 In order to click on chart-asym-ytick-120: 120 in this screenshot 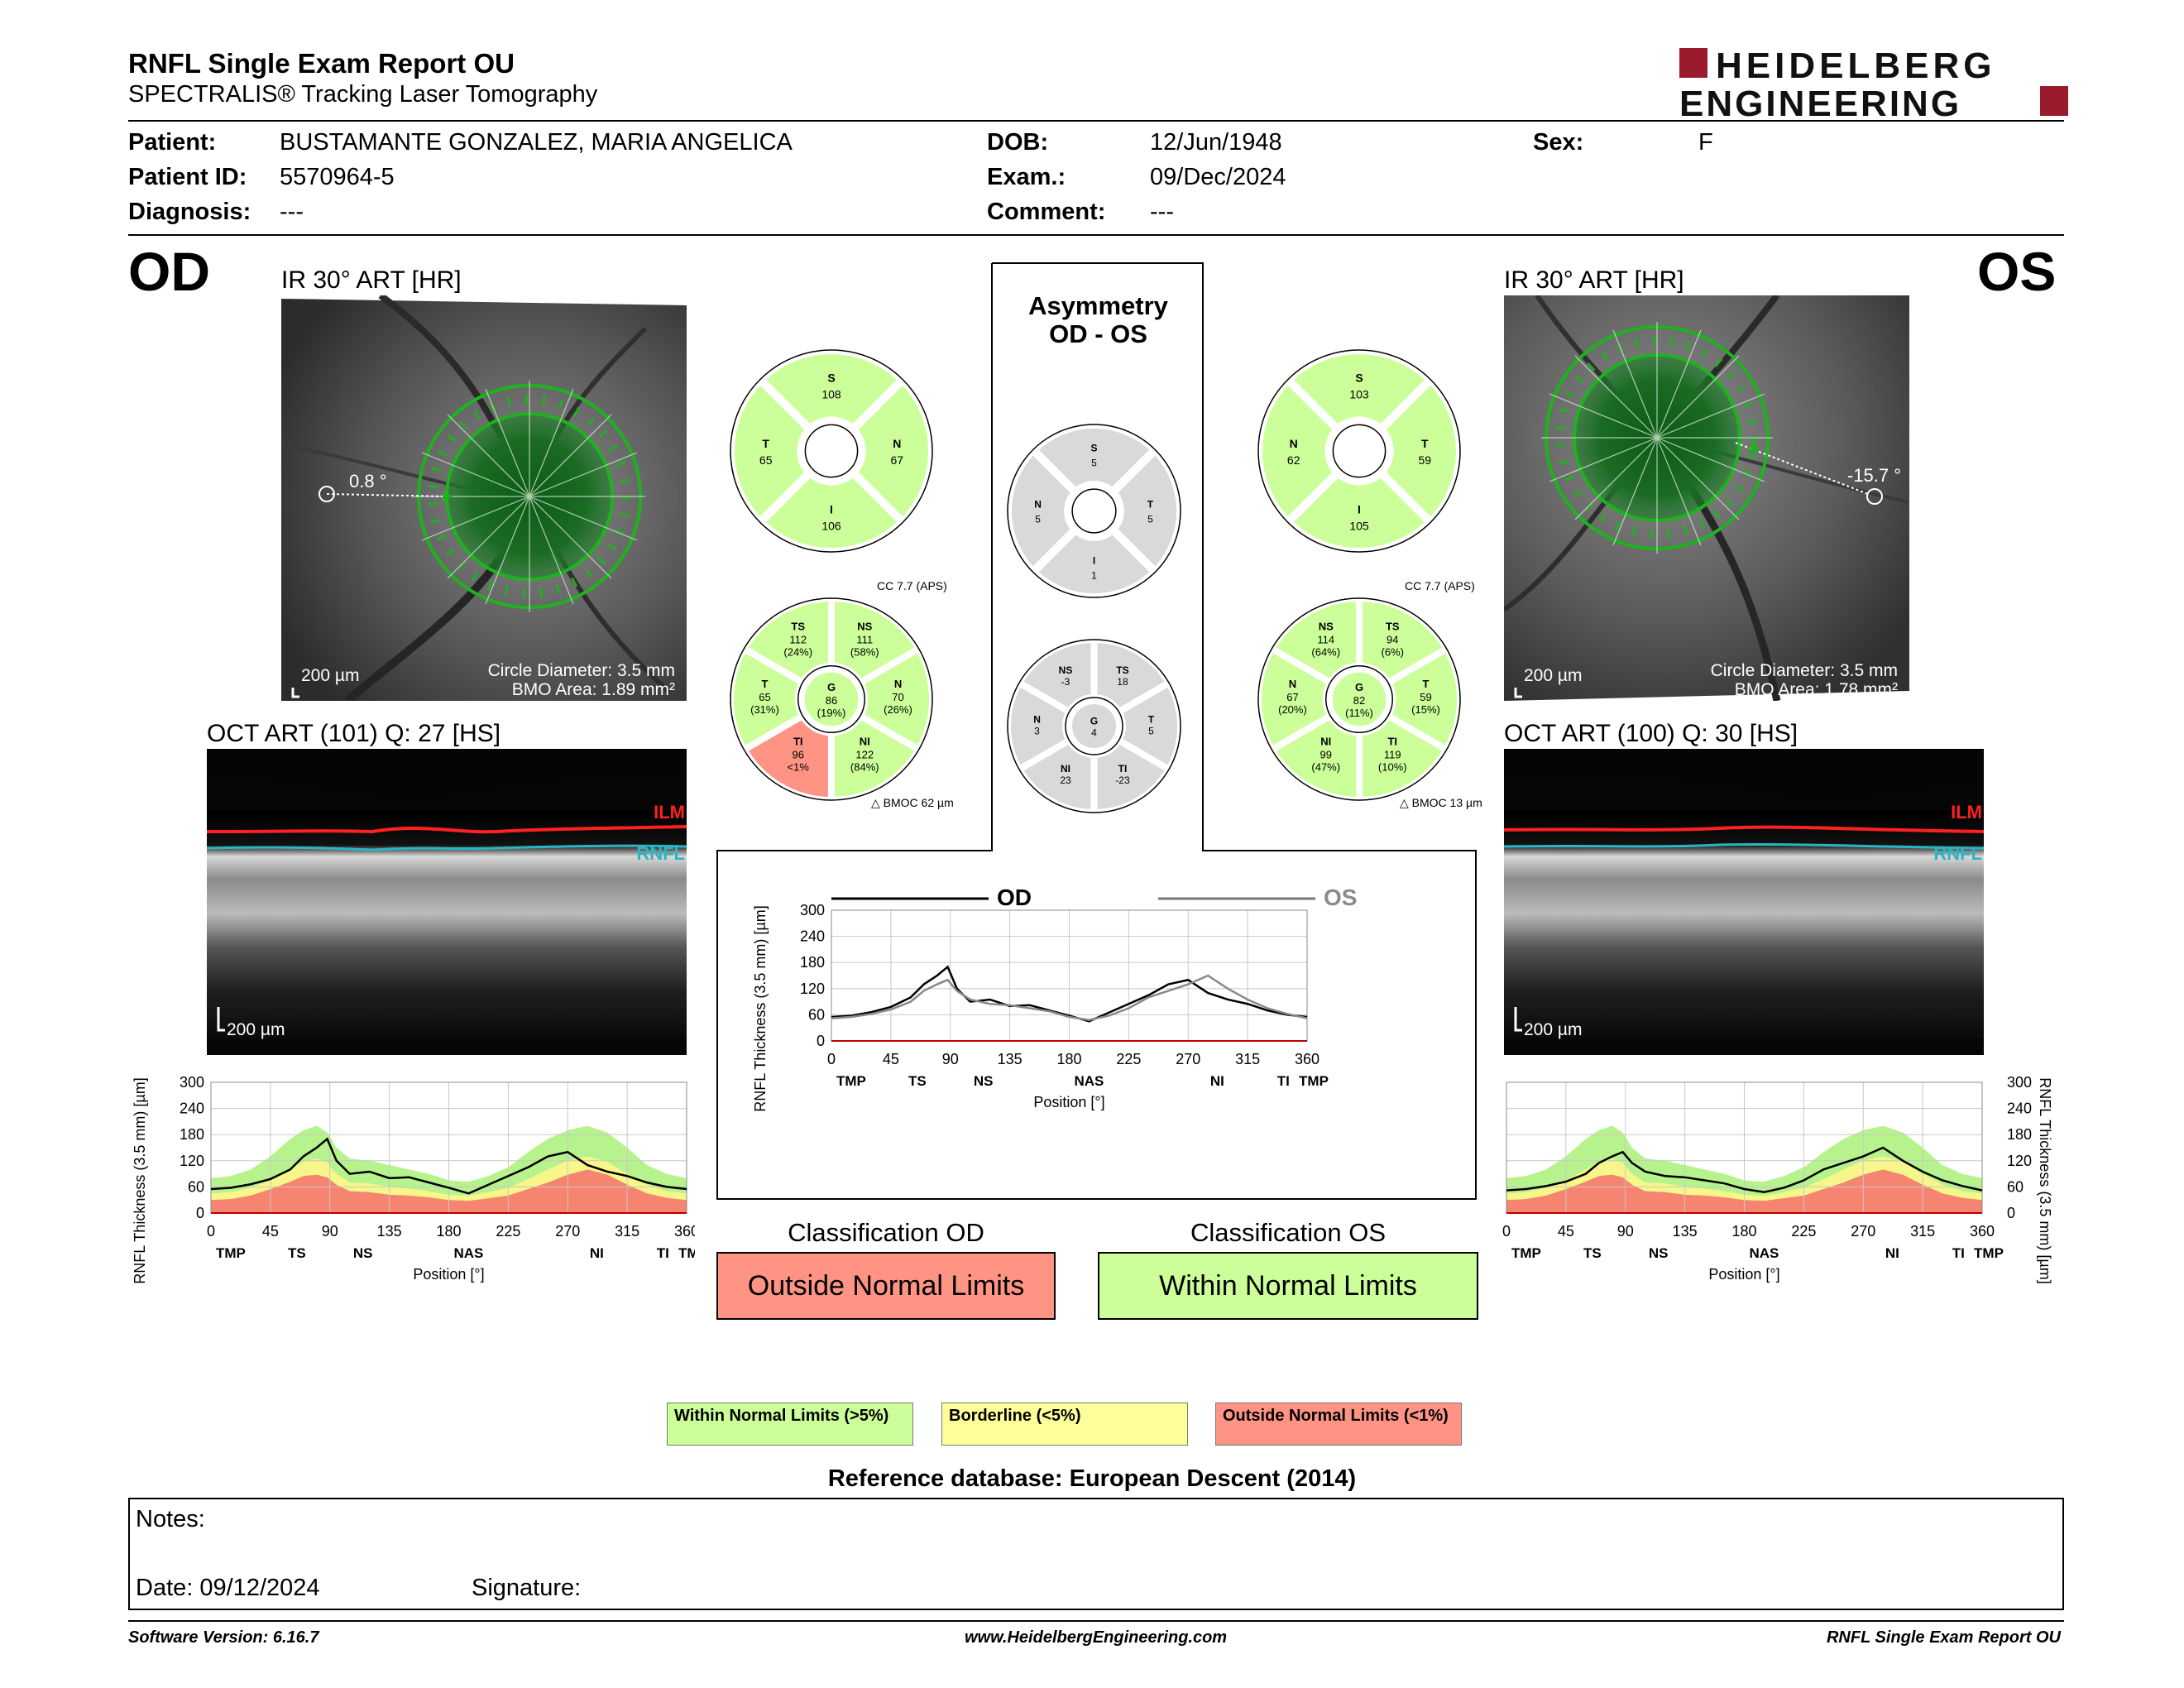, I will do `click(812, 989)`.